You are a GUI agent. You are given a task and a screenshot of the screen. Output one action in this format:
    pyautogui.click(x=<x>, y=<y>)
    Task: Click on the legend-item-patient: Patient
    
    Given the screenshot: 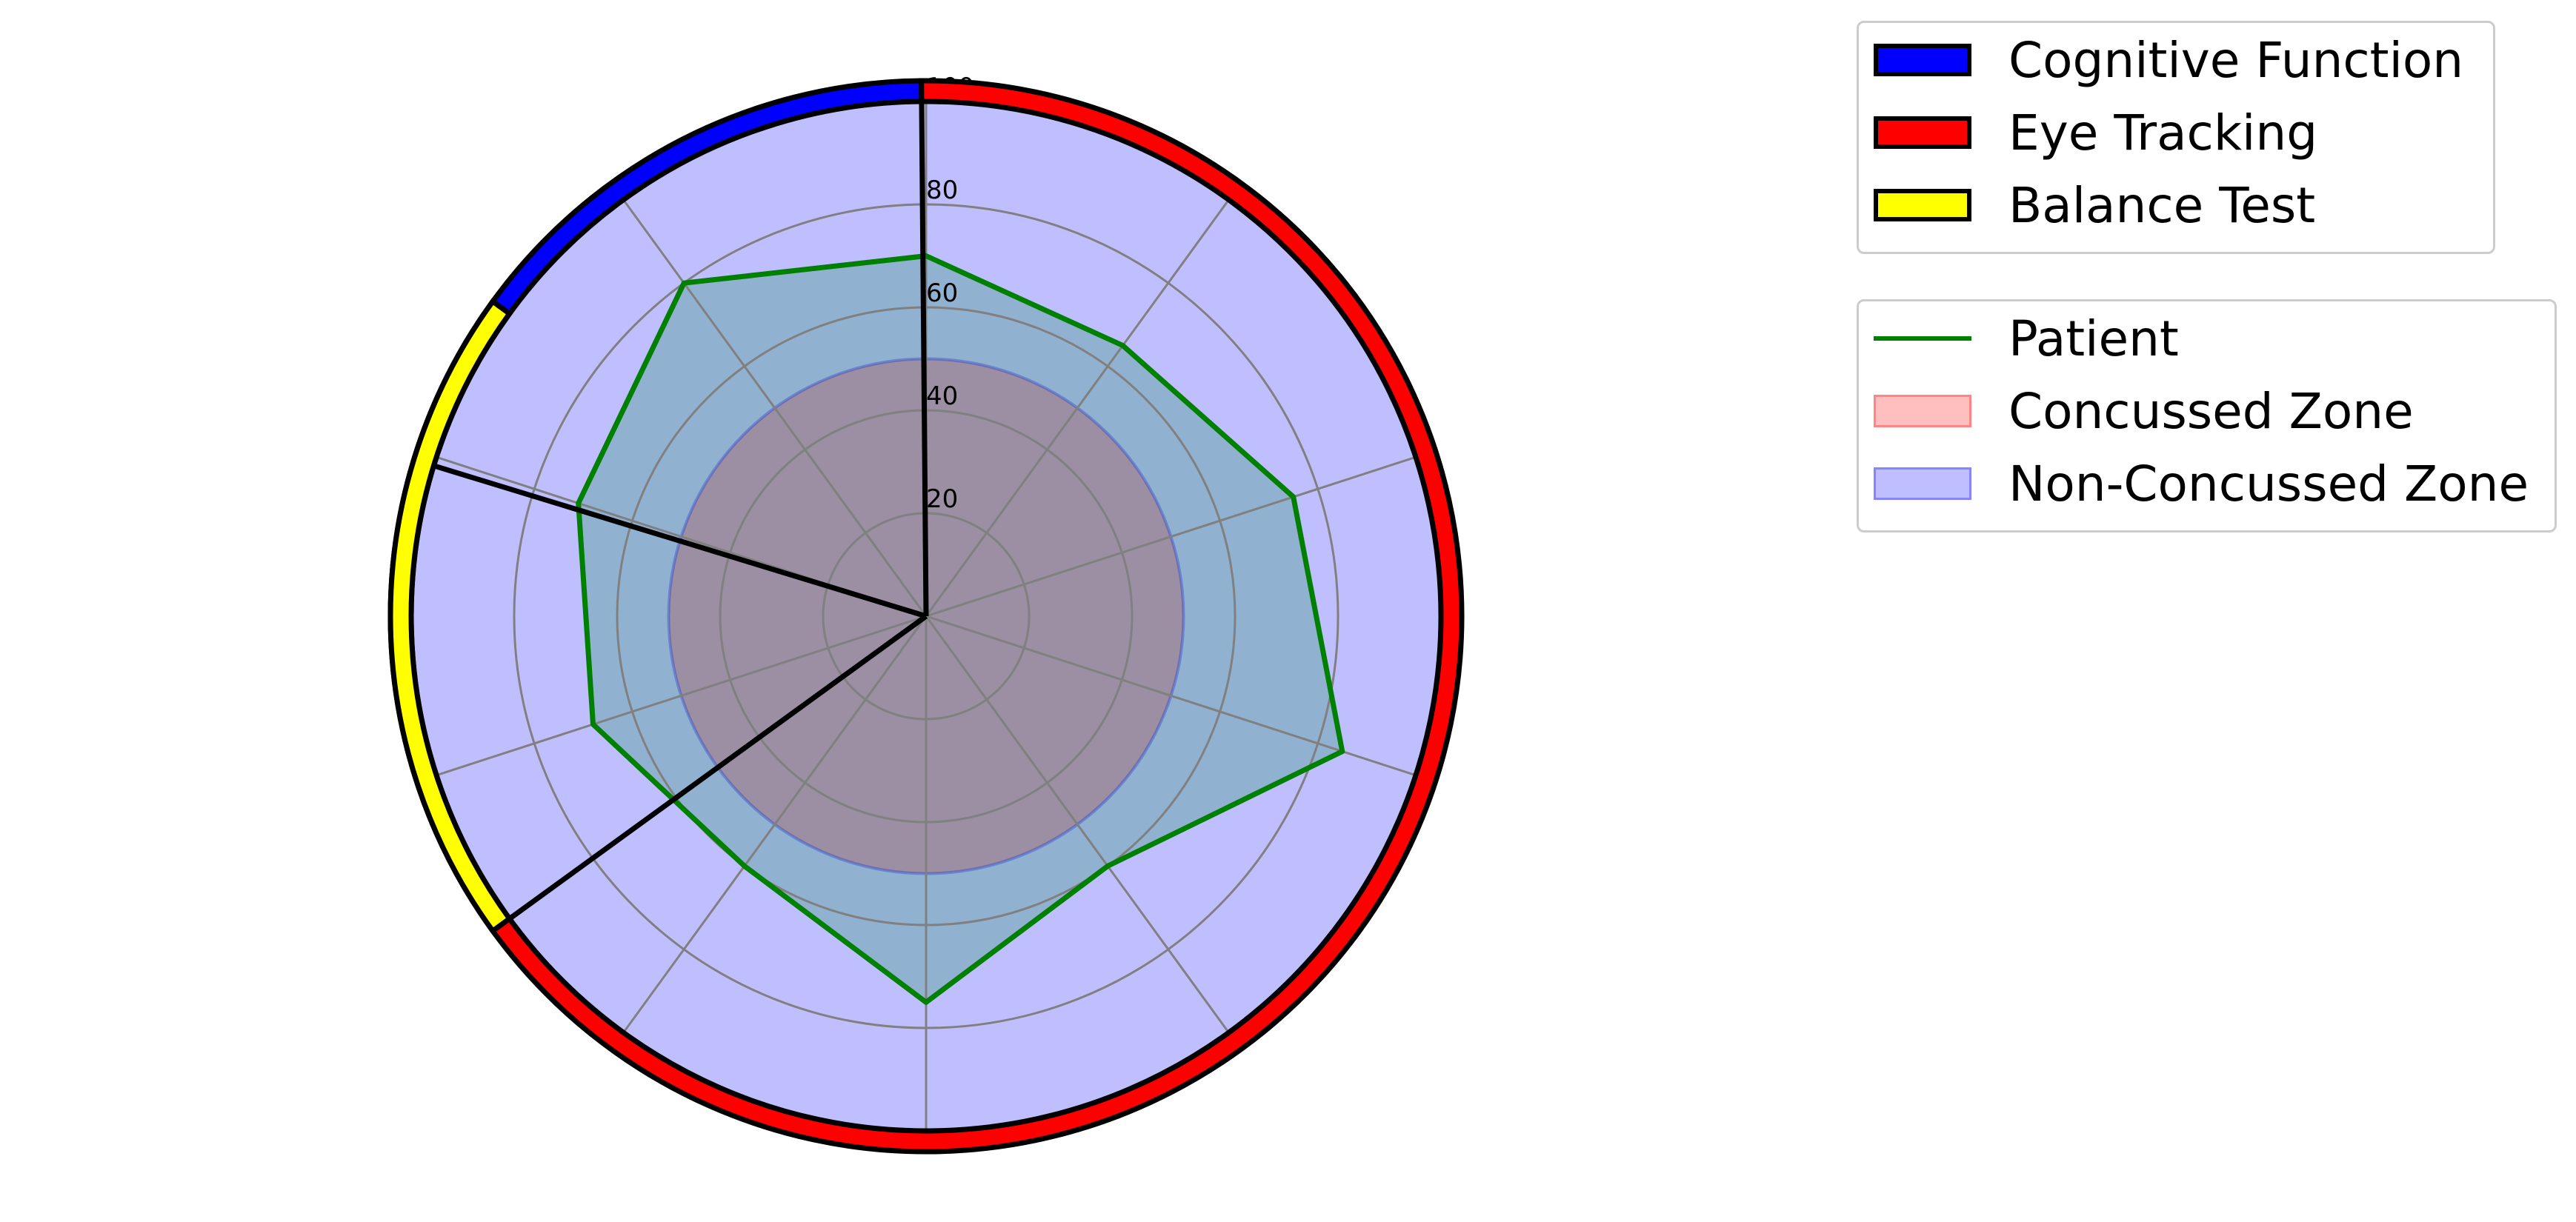 What is the action you would take?
    pyautogui.click(x=2026, y=339)
    